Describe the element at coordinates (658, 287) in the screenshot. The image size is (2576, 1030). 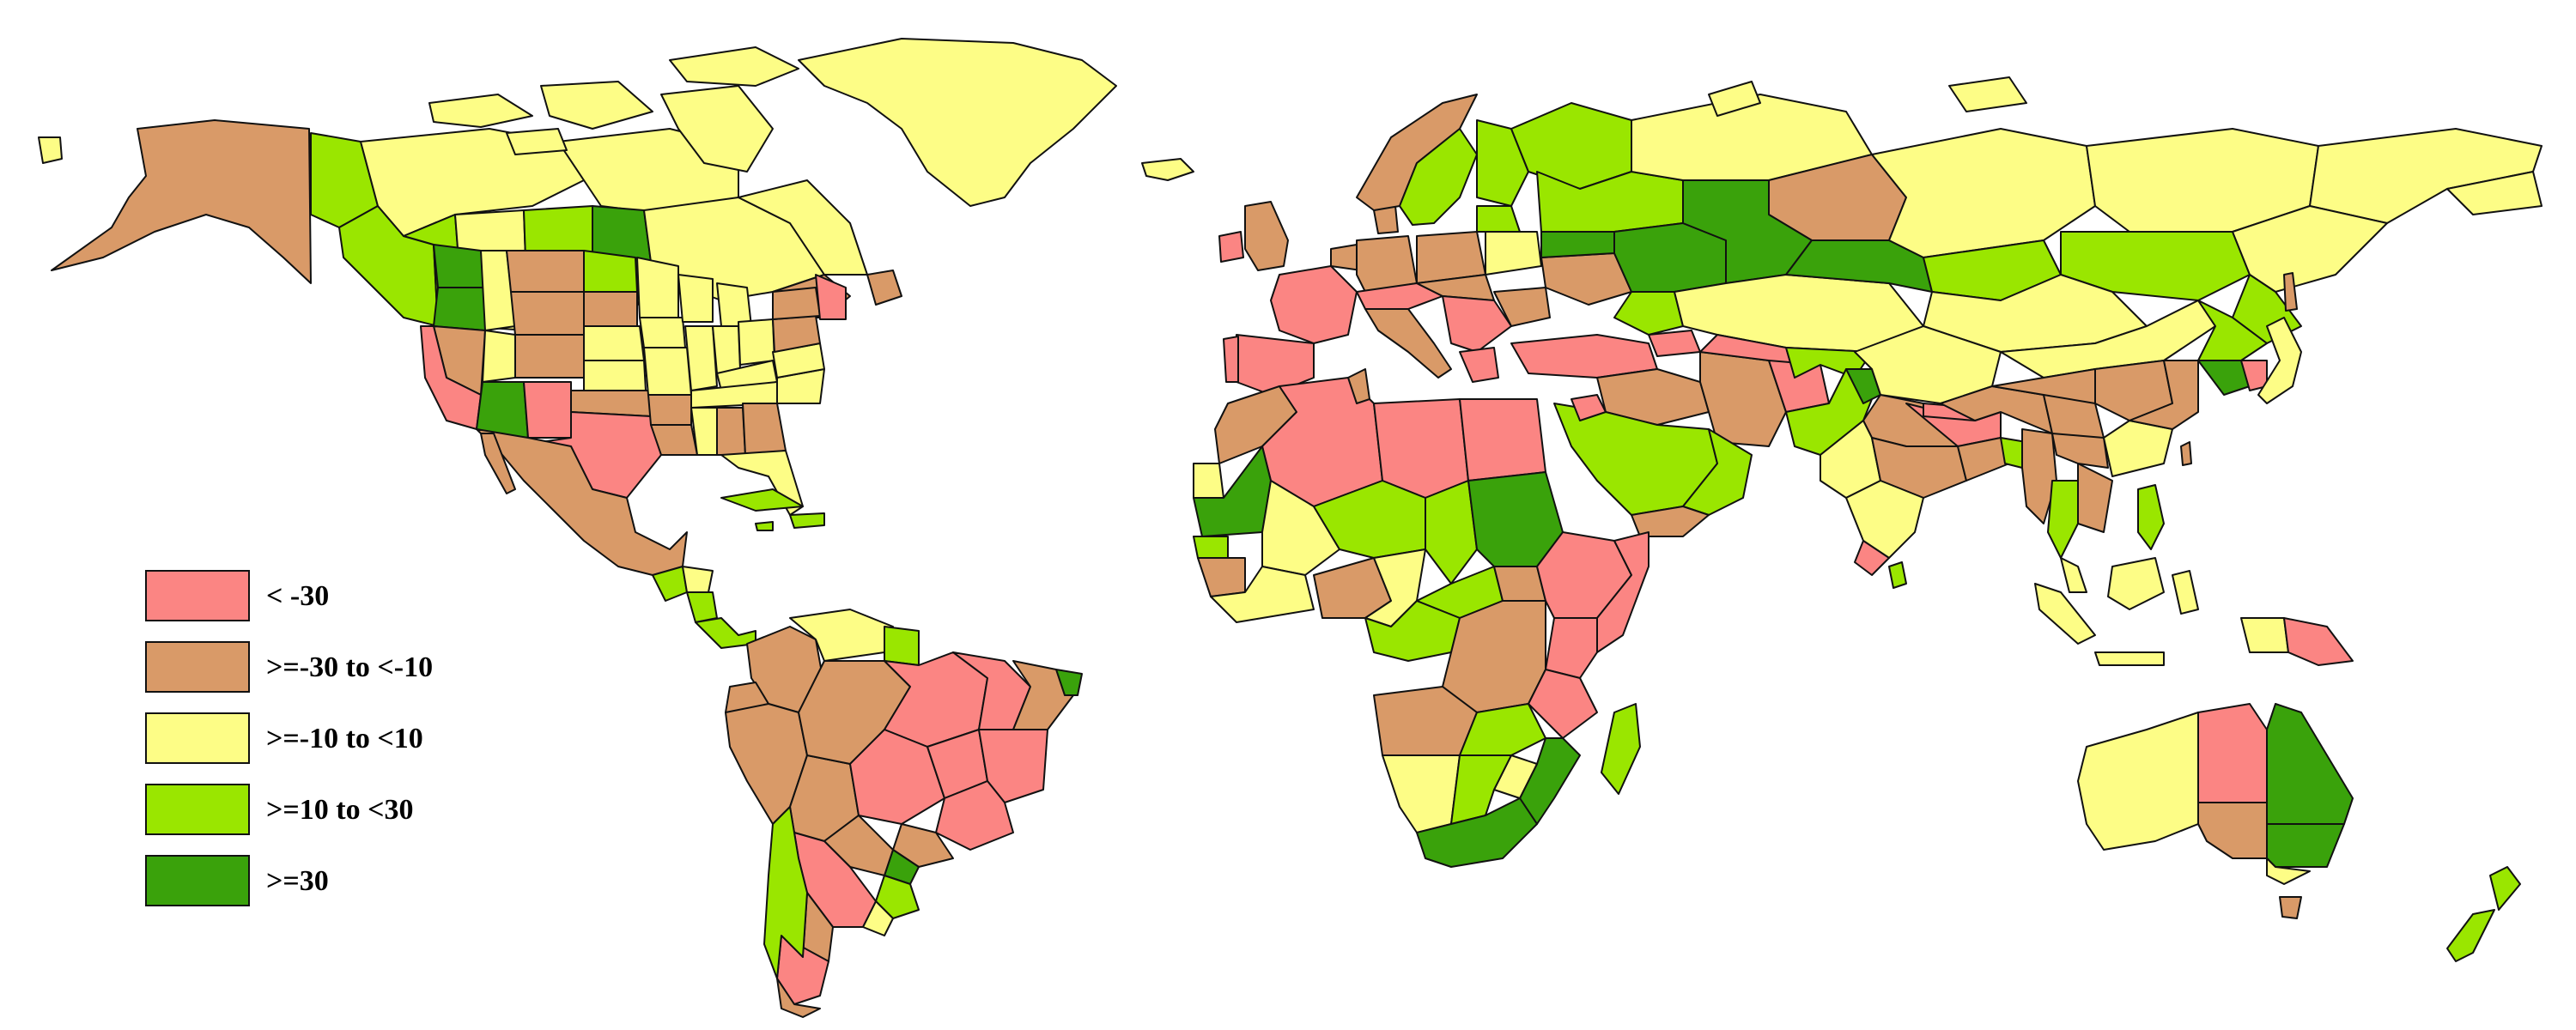
I see `region-minnesota` at that location.